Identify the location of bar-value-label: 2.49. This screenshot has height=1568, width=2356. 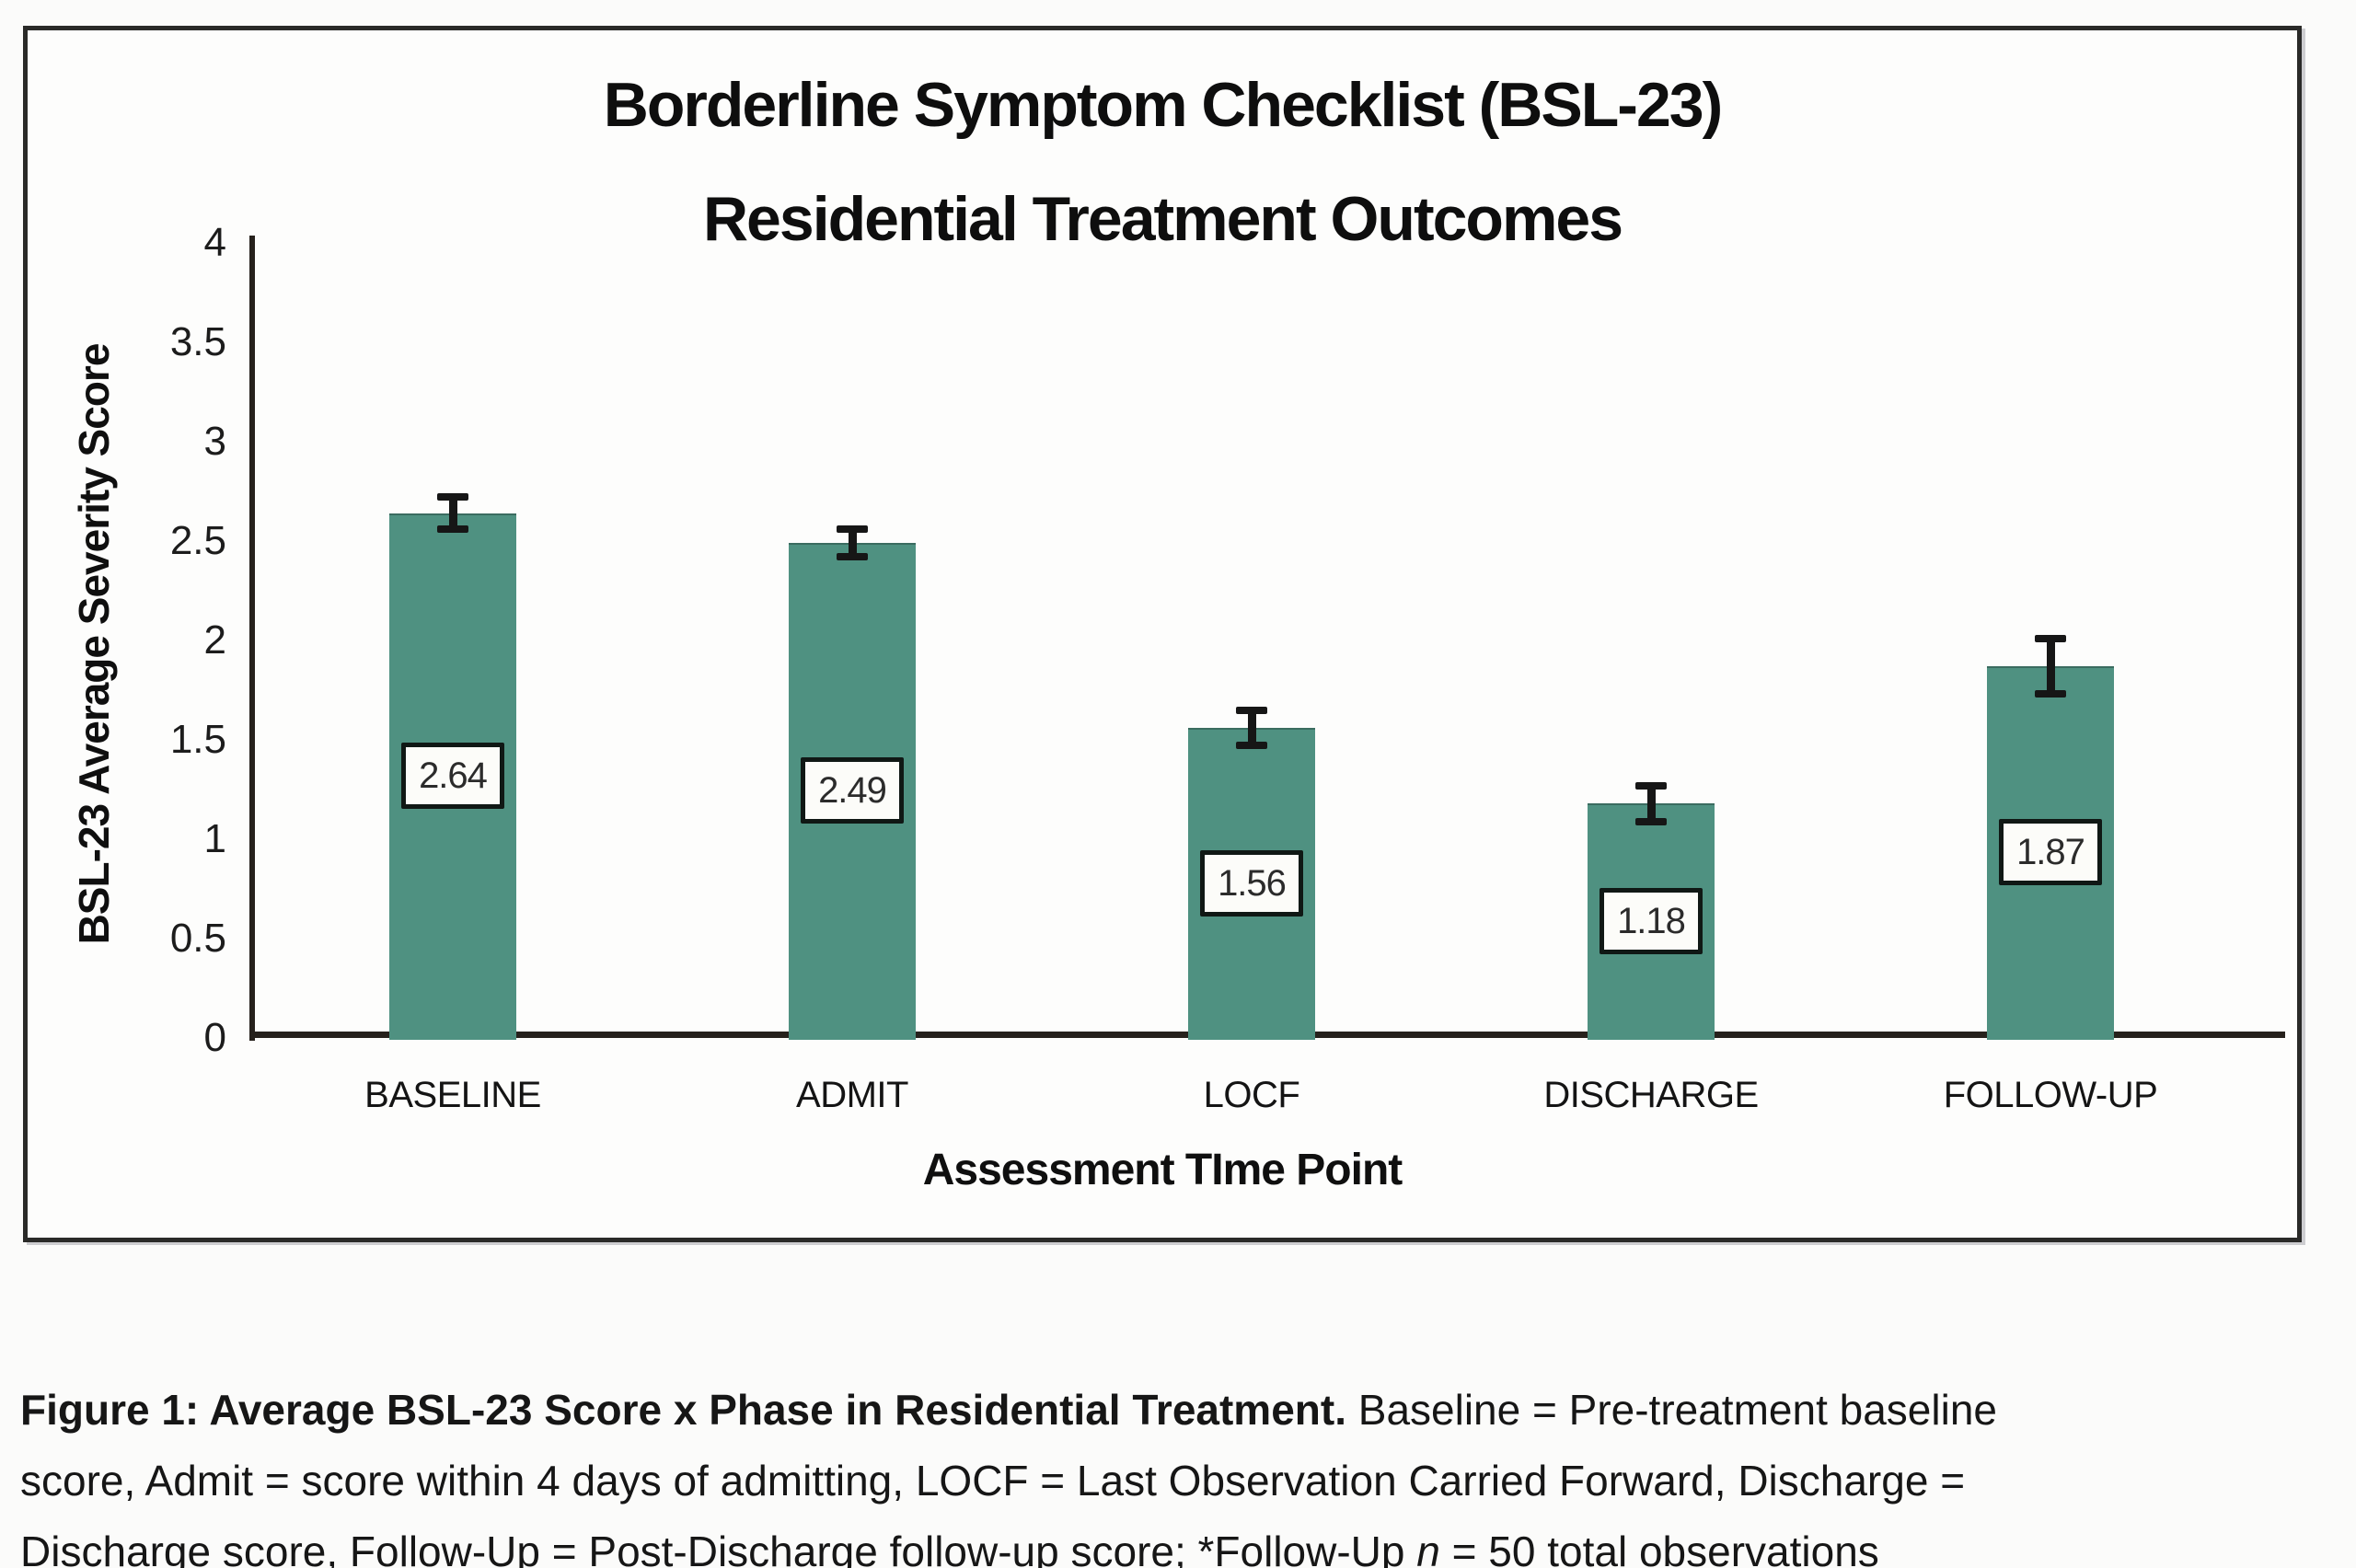
(852, 790).